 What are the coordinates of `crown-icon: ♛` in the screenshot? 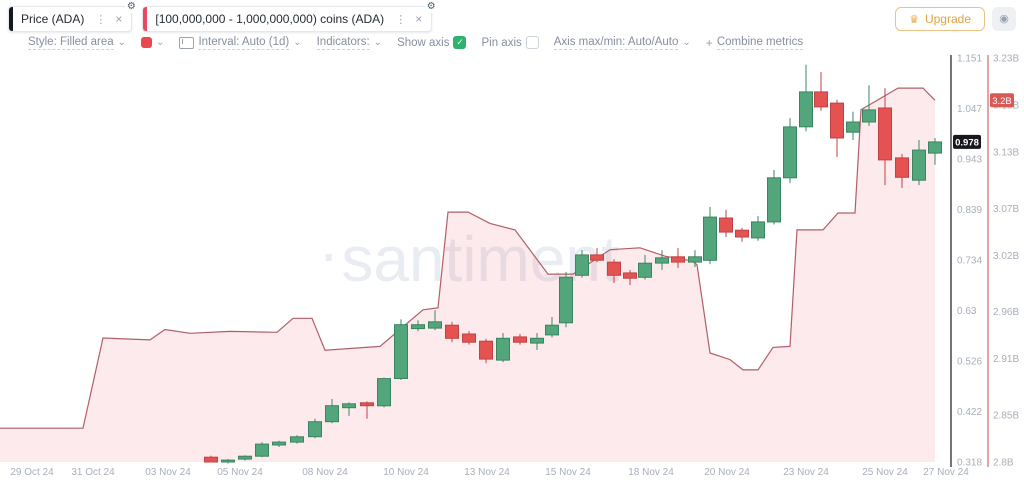 It's located at (914, 19).